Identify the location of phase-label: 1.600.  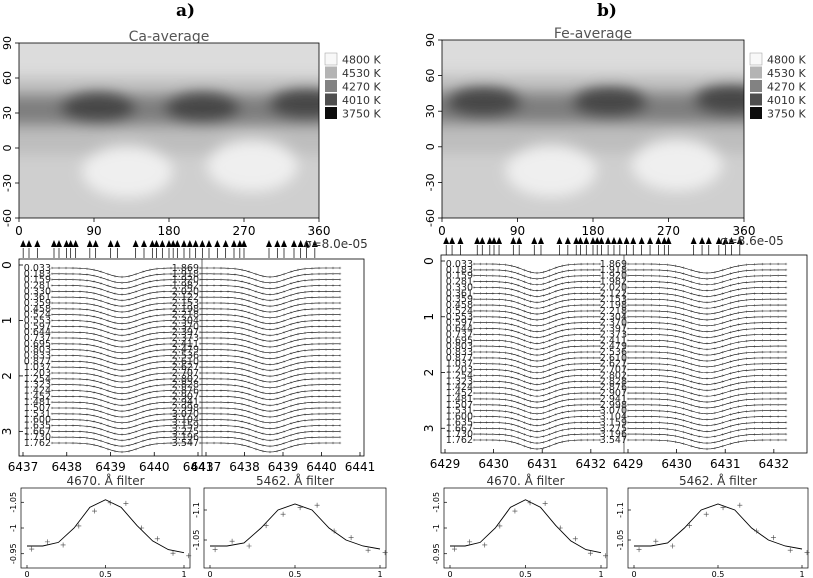
(37, 420).